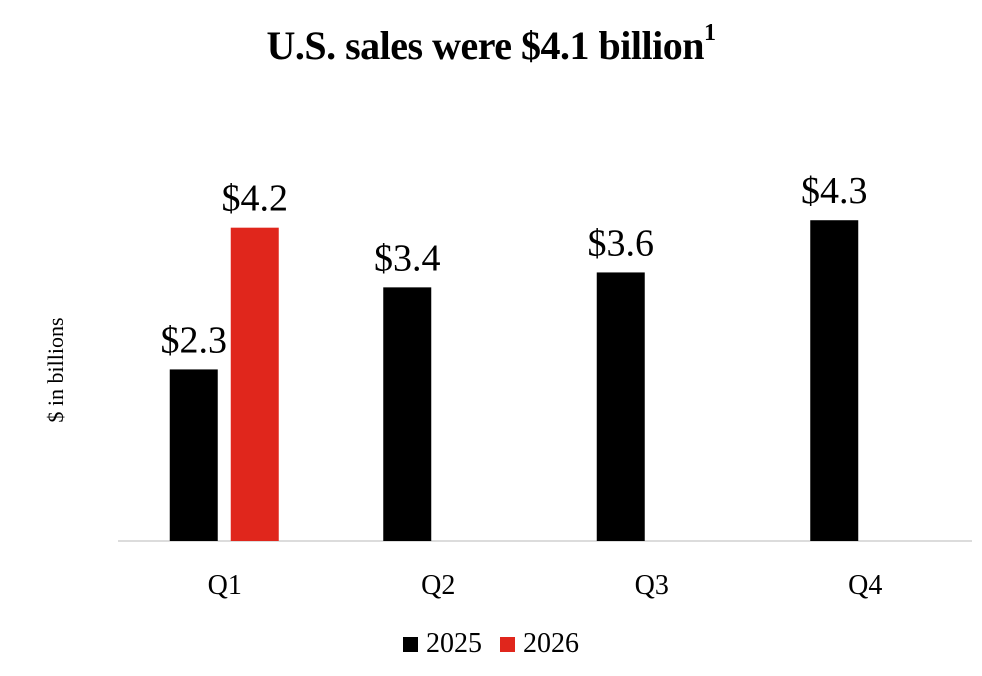 This screenshot has width=982, height=676. Describe the element at coordinates (254, 384) in the screenshot. I see `bar-Q1-2026` at that location.